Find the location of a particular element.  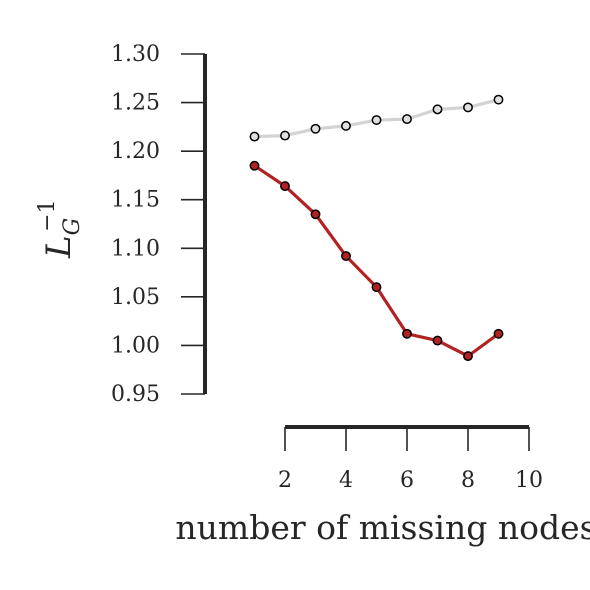

x-axis-label: number of missing nodes is located at coordinates (382, 527).